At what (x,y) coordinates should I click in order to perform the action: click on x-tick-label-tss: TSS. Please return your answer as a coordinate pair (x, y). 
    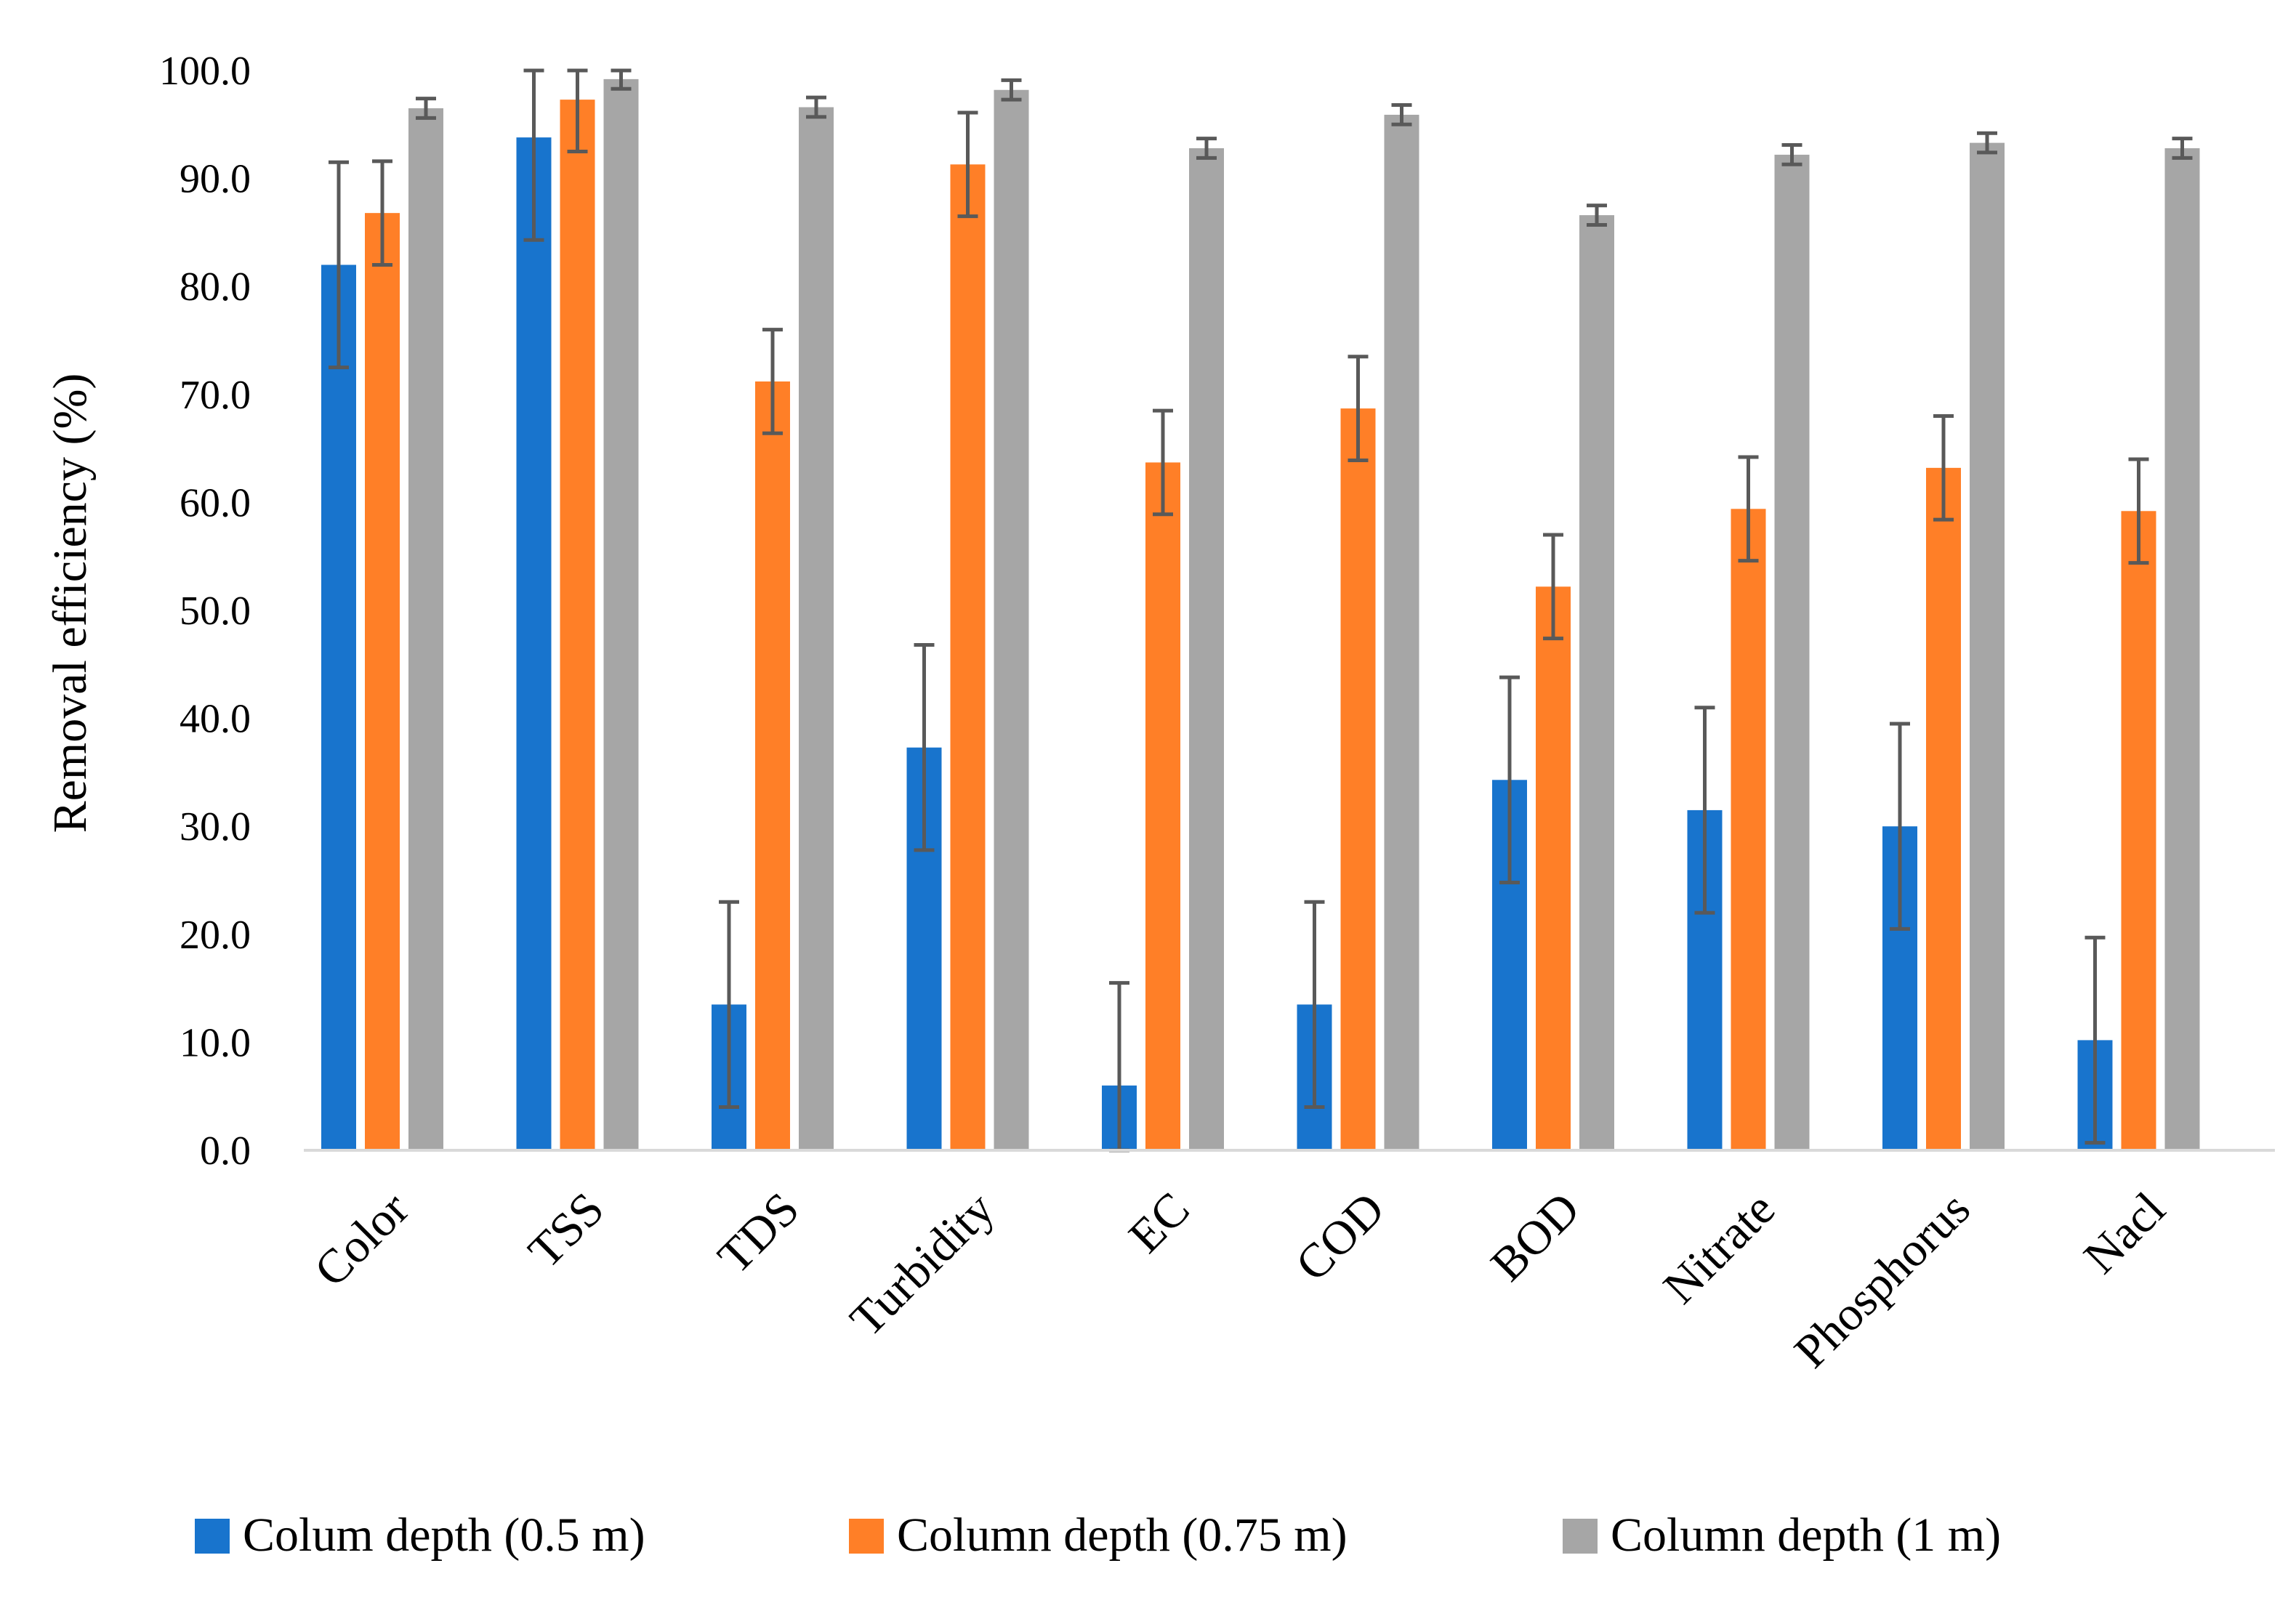
    Looking at the image, I should click on (566, 1230).